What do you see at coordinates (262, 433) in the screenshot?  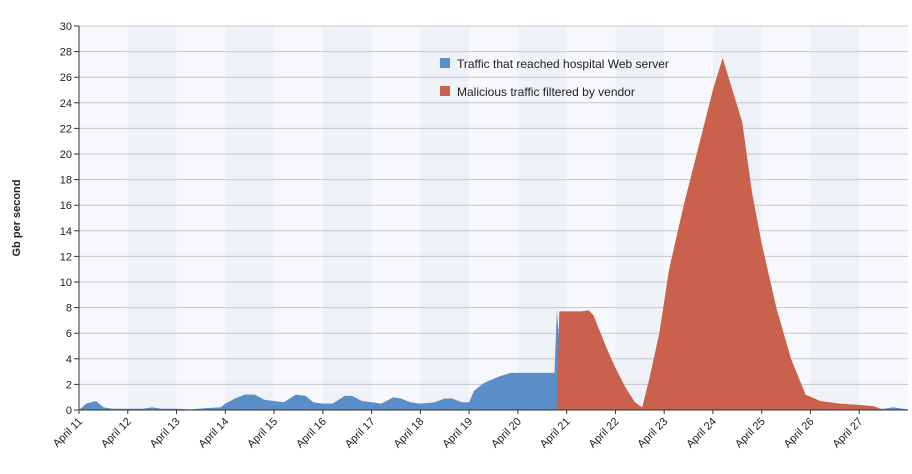 I see `x-tick-label: April 15` at bounding box center [262, 433].